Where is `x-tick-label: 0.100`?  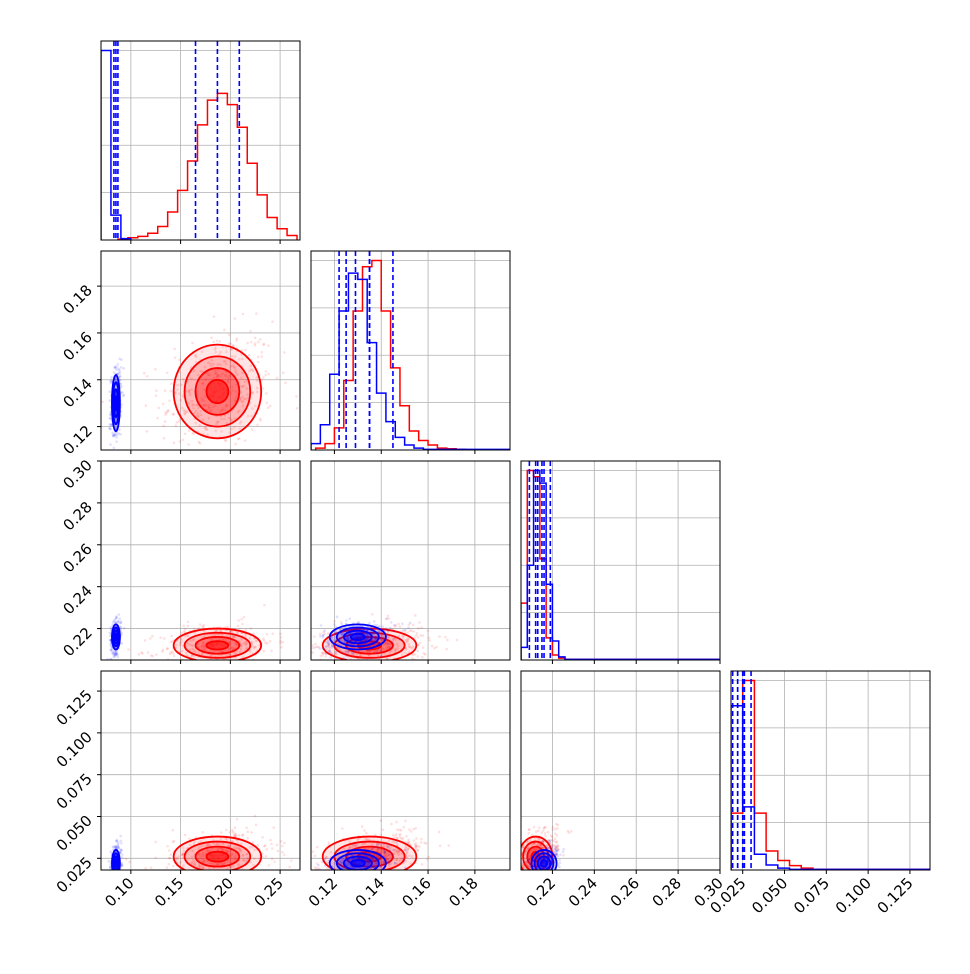 x-tick-label: 0.100 is located at coordinates (853, 895).